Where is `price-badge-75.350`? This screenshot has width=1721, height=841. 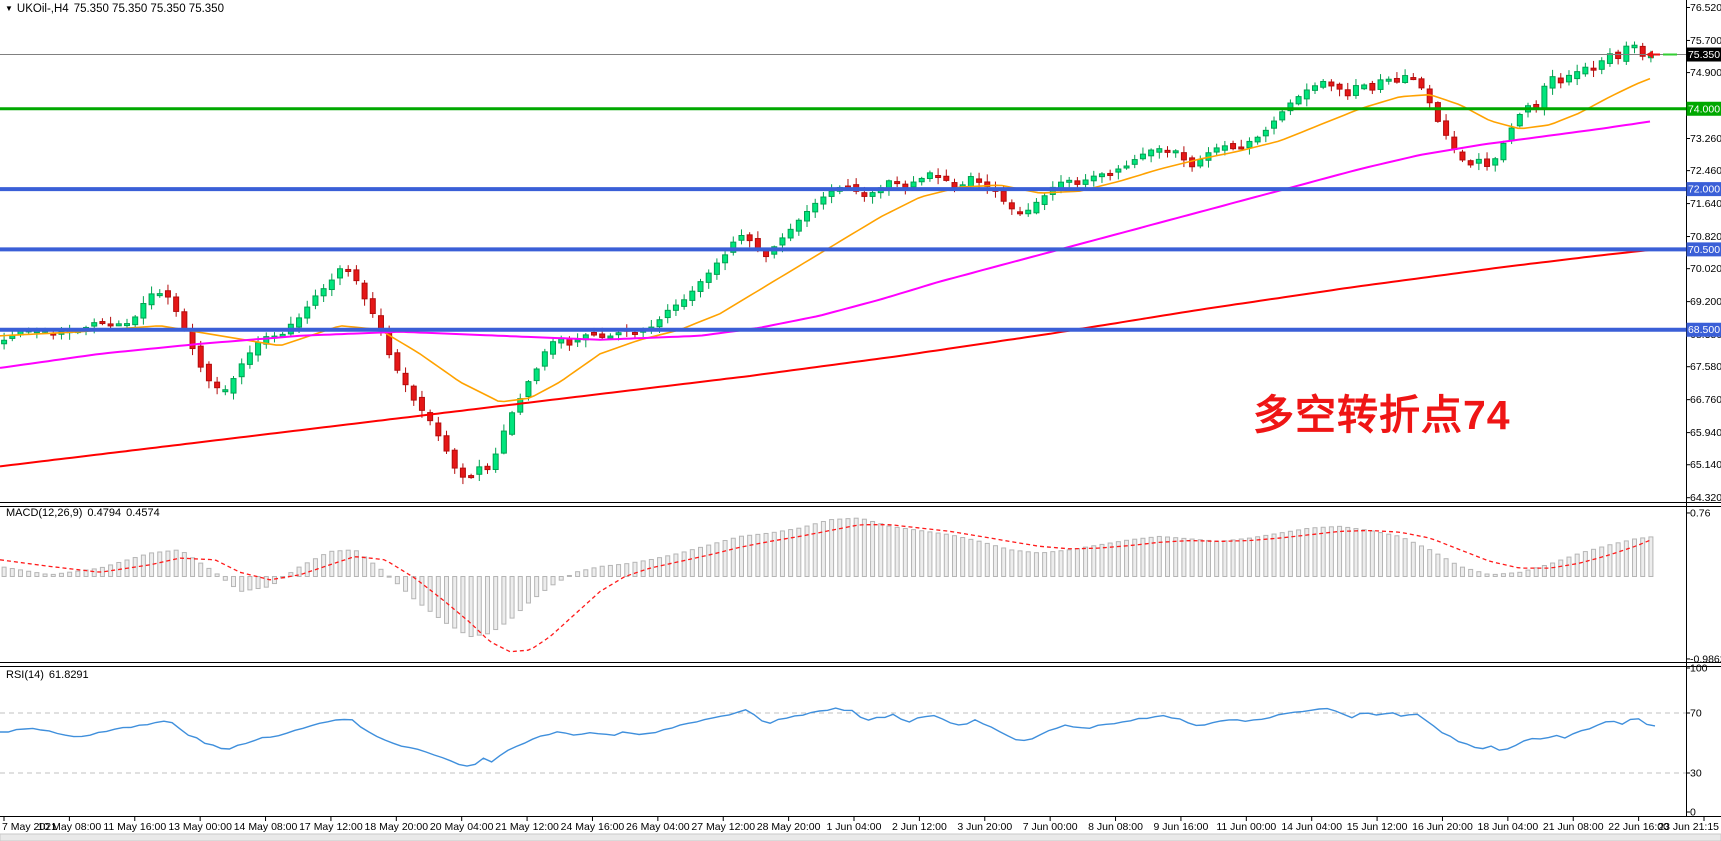
price-badge-75.350 is located at coordinates (1703, 54).